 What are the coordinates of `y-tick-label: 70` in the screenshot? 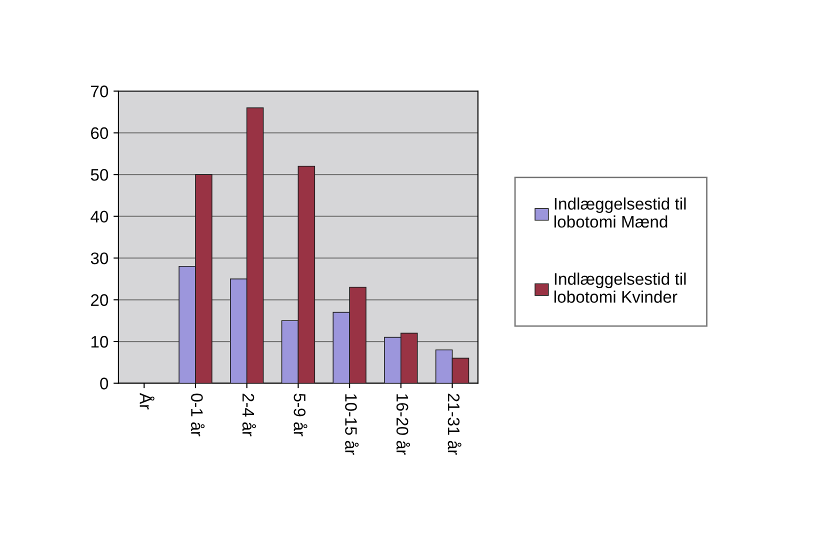 It's located at (99, 92).